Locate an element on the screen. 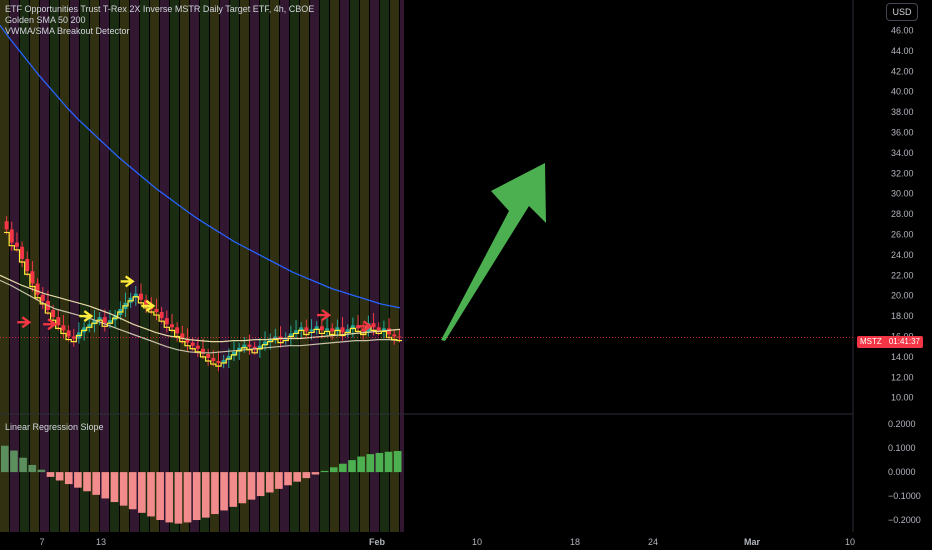  price-tick-label: 20.00 is located at coordinates (902, 296).